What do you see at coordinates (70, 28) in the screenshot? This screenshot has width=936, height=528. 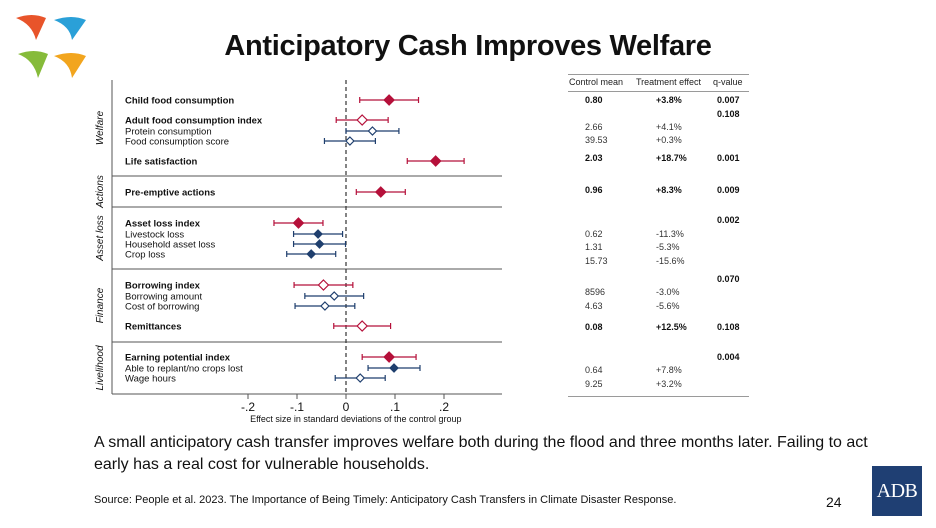 I see `logo-mark-blue` at bounding box center [70, 28].